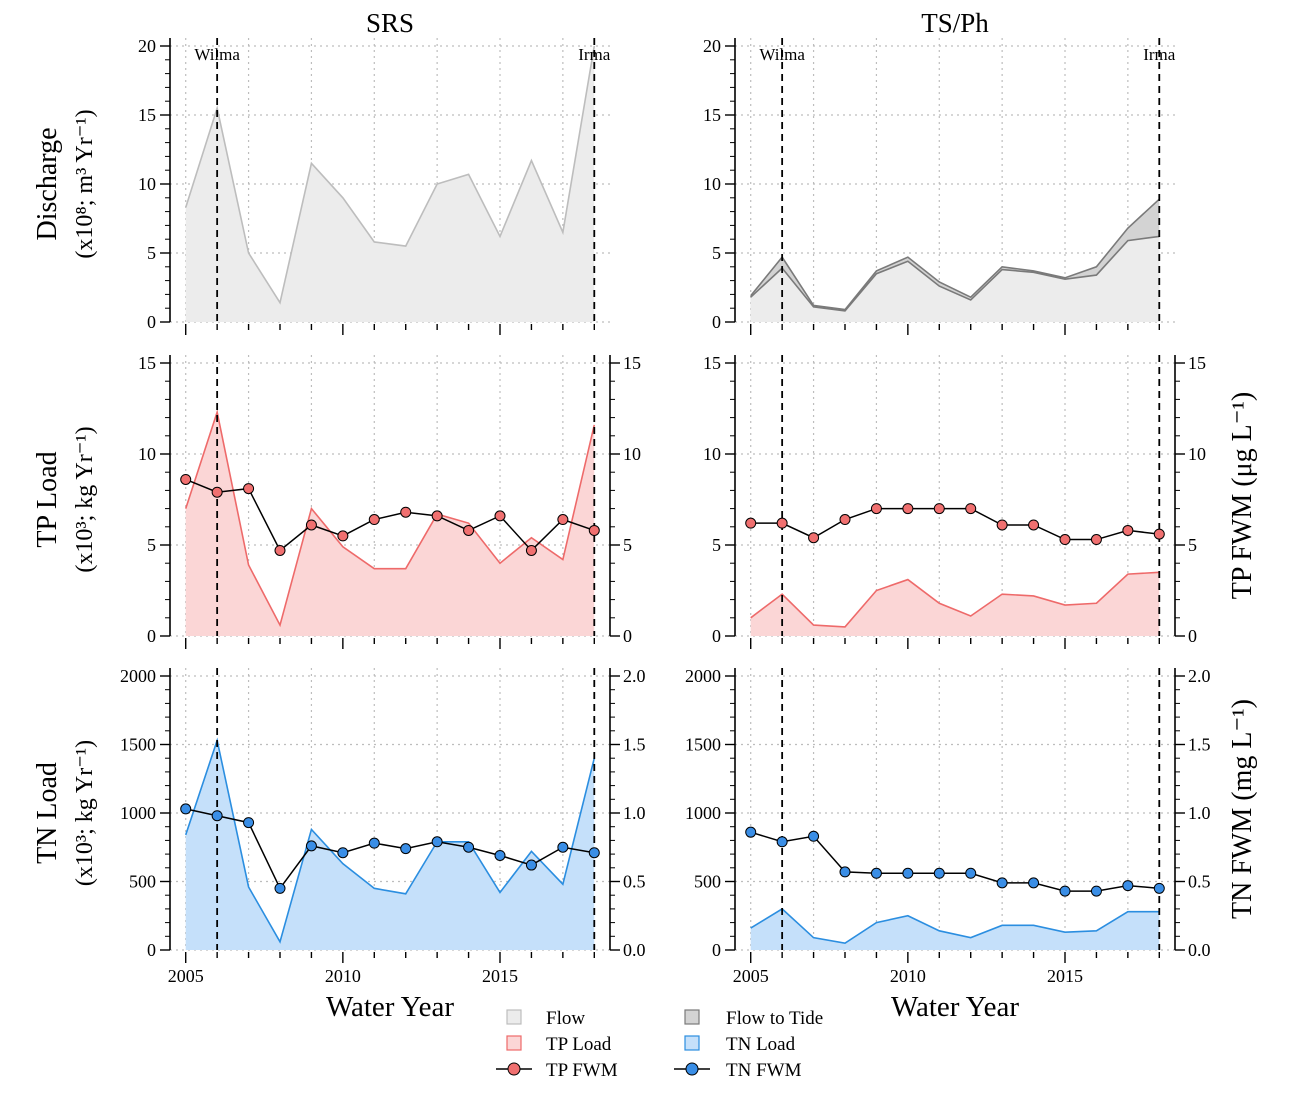 The height and width of the screenshot is (1100, 1300). I want to click on y2-title-tn: TN FWM (mg L⁻¹), so click(1242, 809).